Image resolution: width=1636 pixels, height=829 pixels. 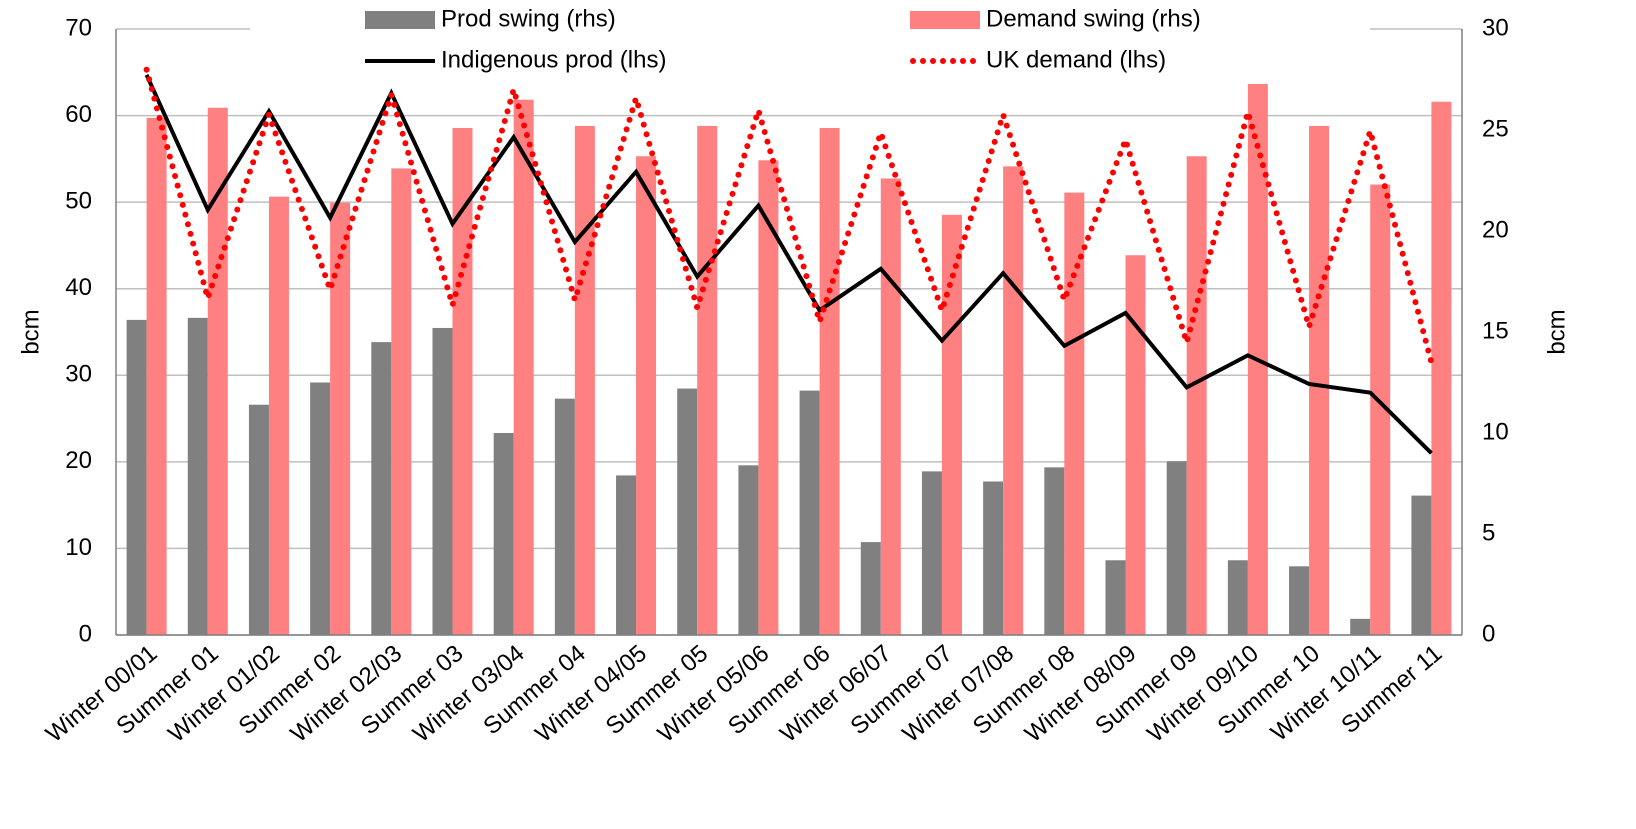 I want to click on y-tick-label: 70, so click(x=78, y=27).